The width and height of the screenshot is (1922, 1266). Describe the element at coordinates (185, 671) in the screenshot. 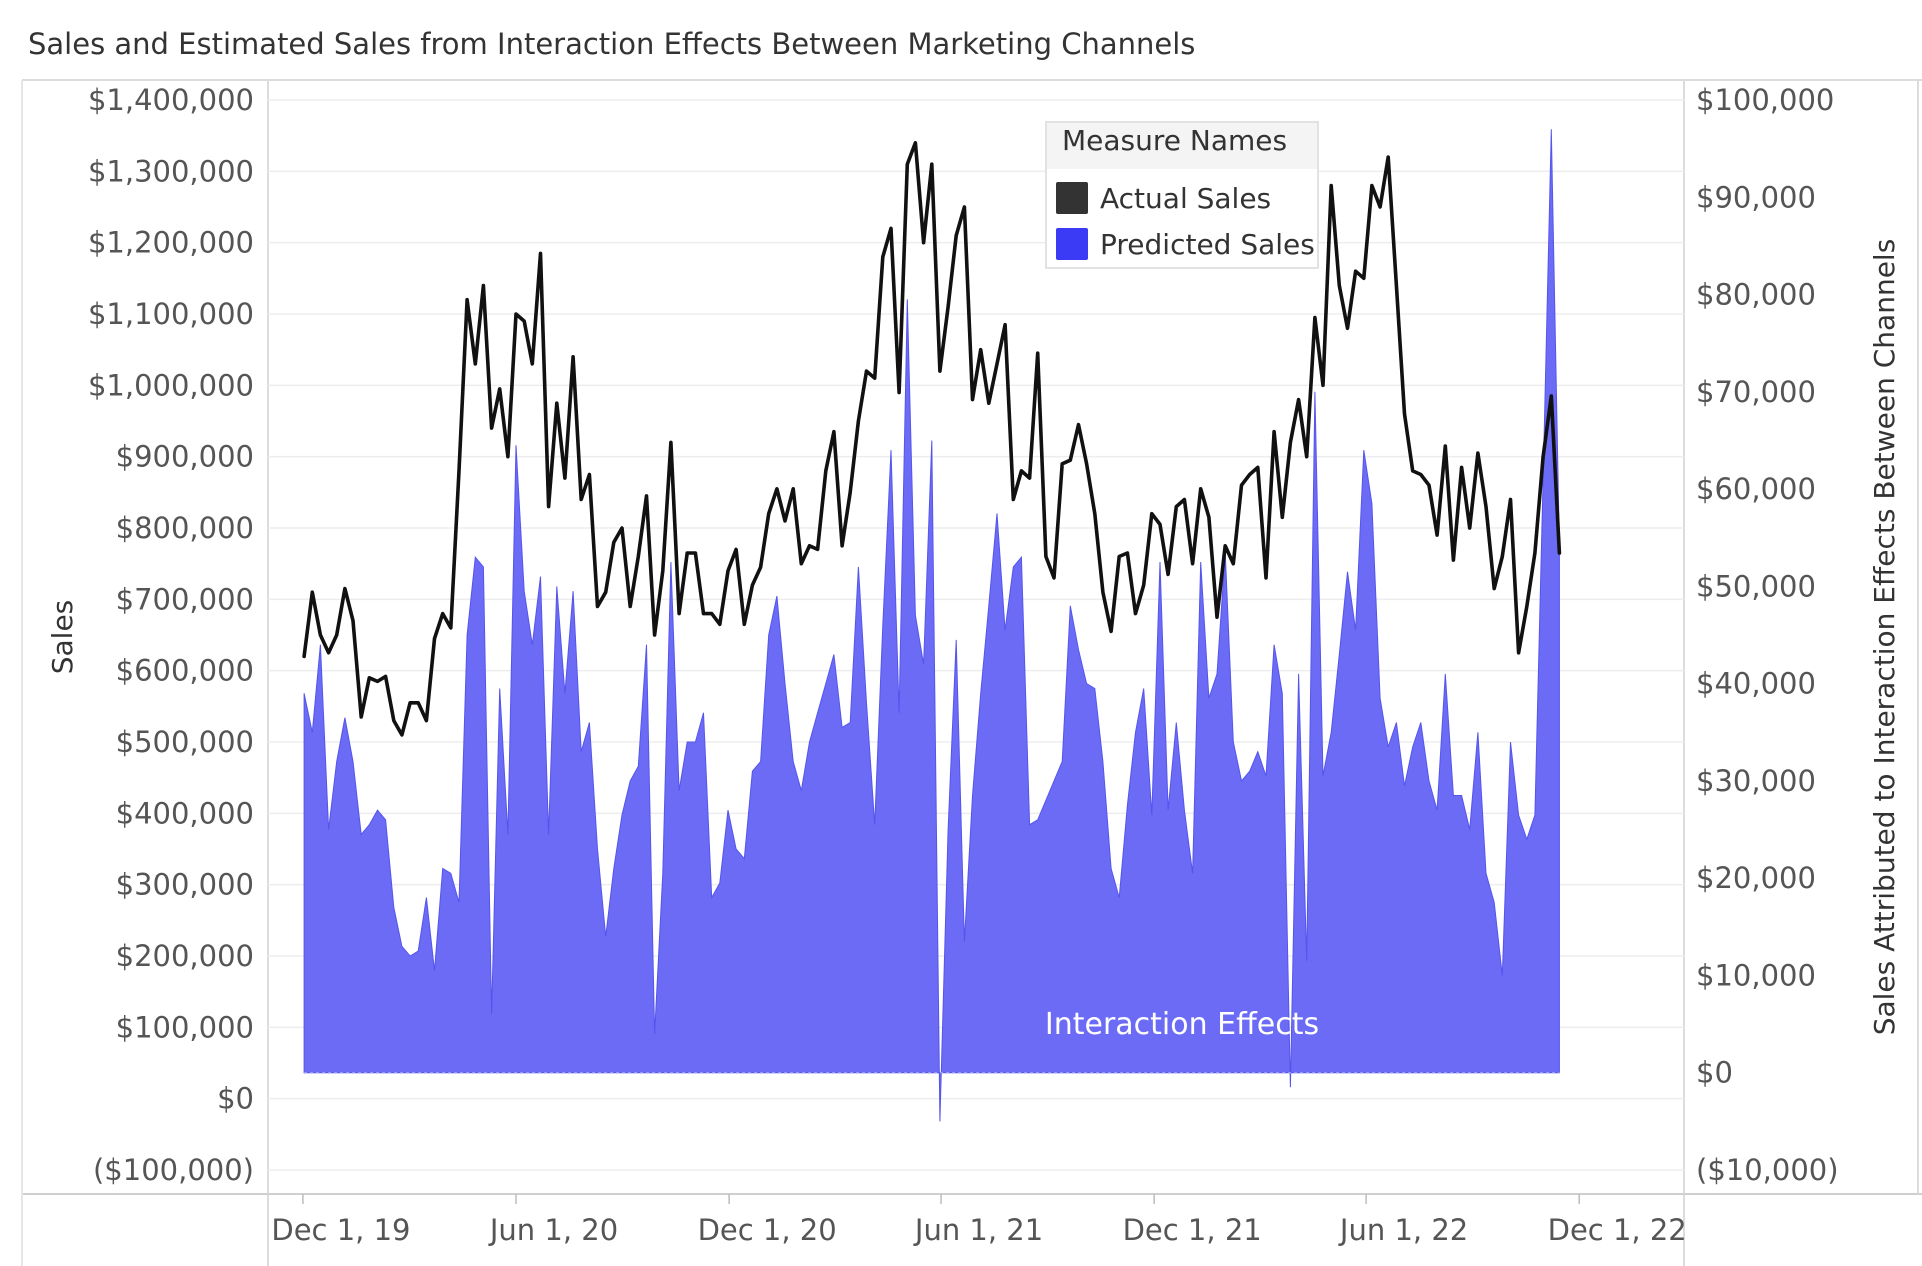

I see `y-tick-label: $600,000` at that location.